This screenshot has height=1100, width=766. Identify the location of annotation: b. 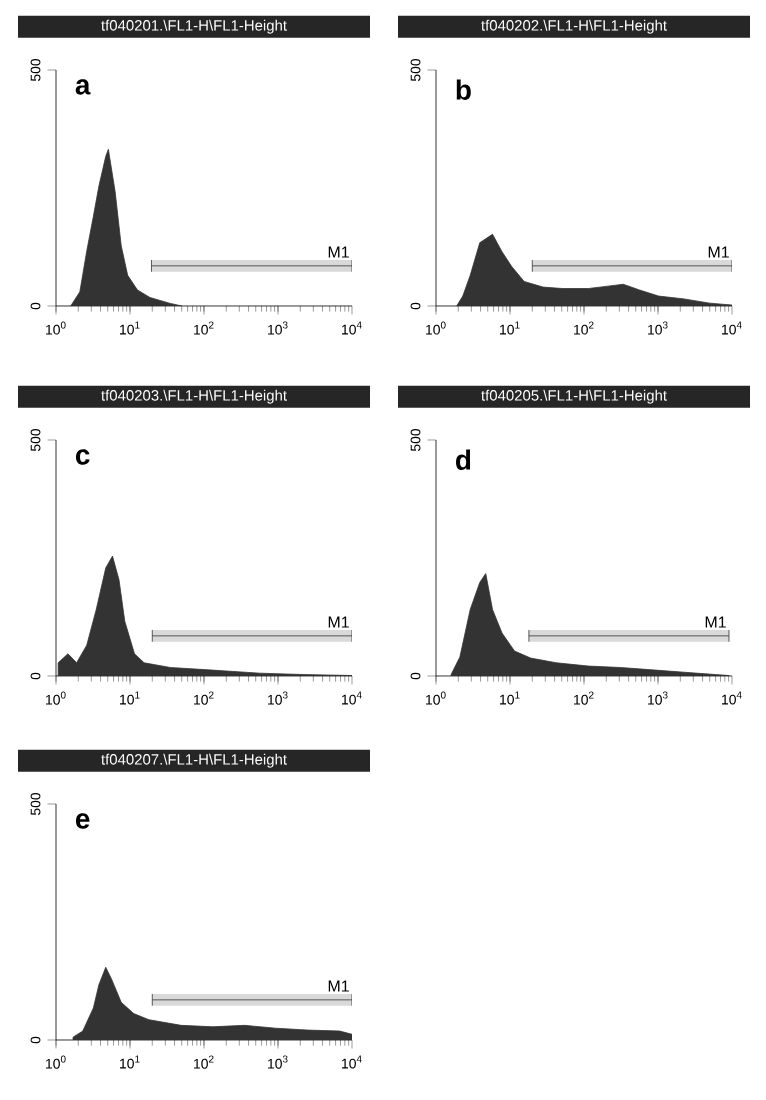
(463, 89).